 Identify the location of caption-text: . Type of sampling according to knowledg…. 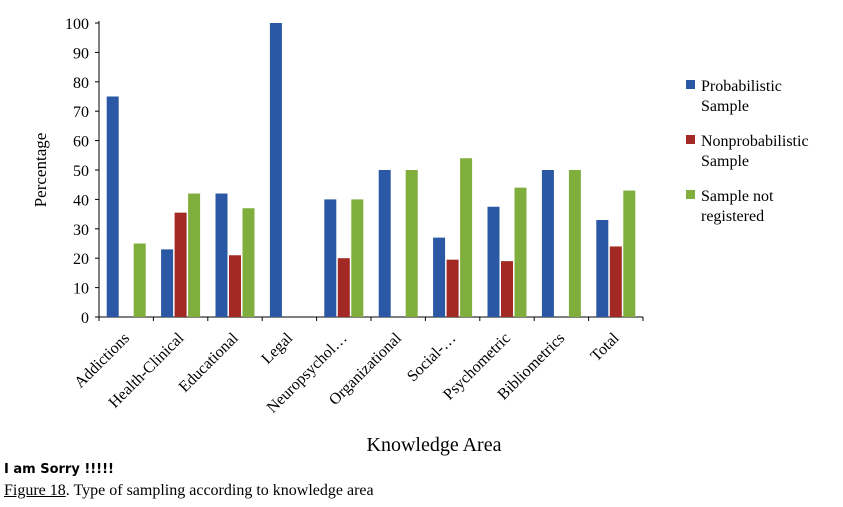
(219, 490).